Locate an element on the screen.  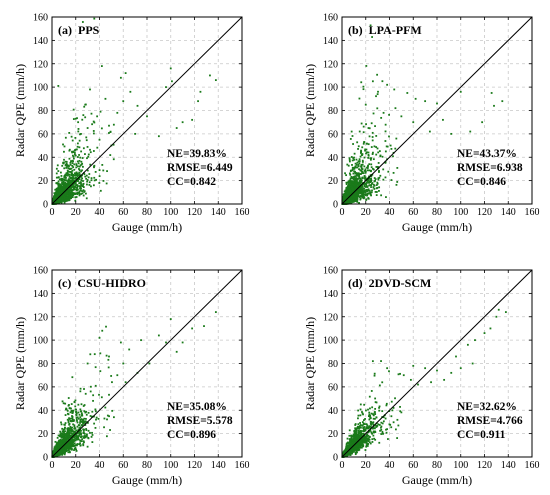
stat-text: NE=39.83% is located at coordinates (197, 154).